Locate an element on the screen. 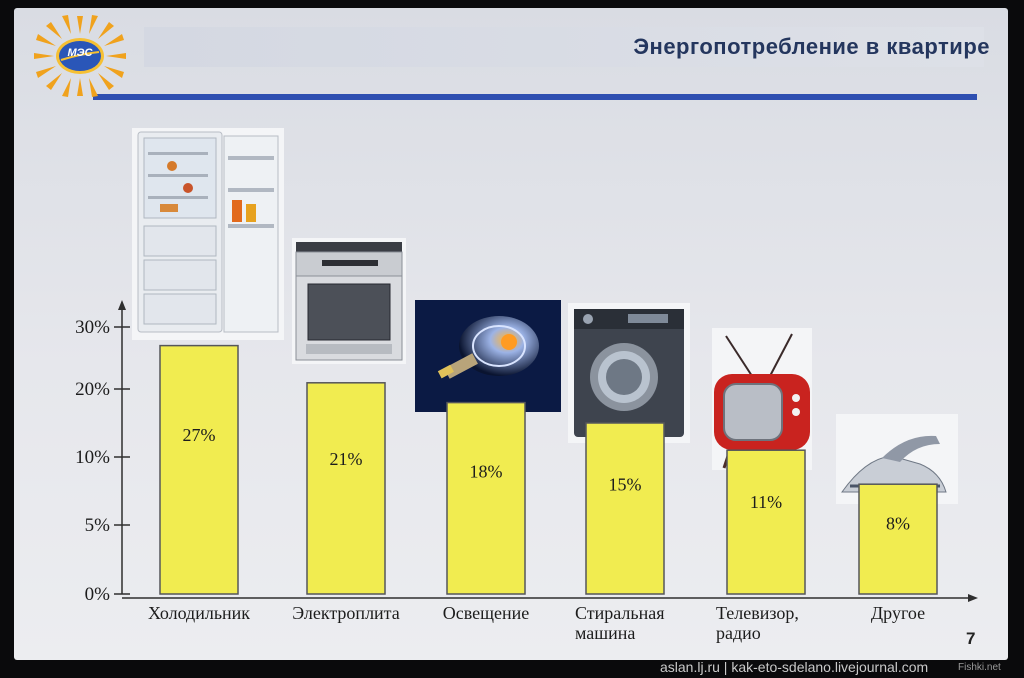 This screenshot has height=678, width=1024. x-category-label: Холодильник is located at coordinates (199, 613).